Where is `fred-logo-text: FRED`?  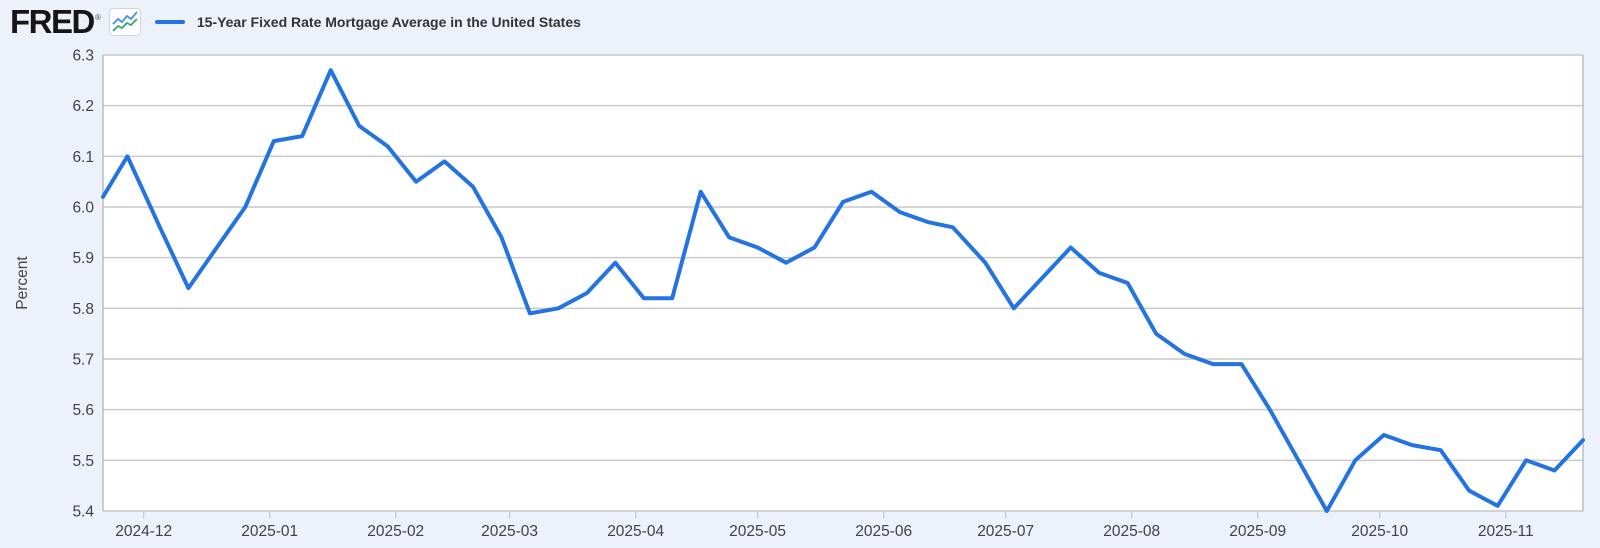 fred-logo-text: FRED is located at coordinates (52, 21).